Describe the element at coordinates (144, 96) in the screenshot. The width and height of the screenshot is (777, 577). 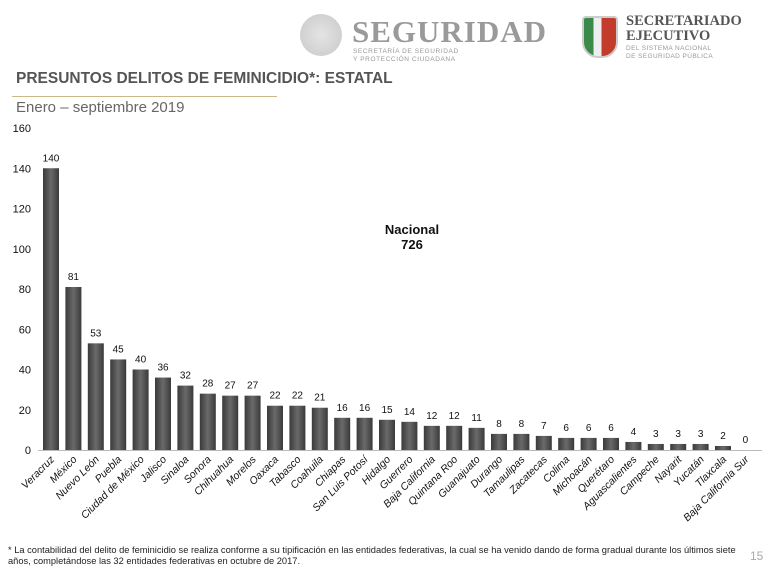
I see `title-divider` at that location.